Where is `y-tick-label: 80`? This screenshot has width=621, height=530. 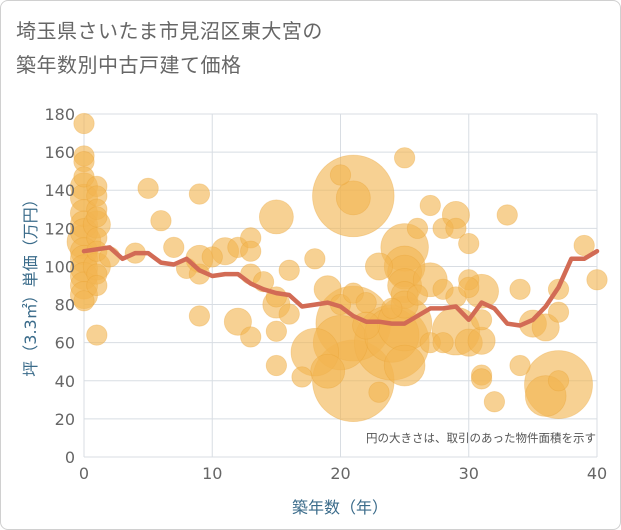
y-tick-label: 80 is located at coordinates (65, 305).